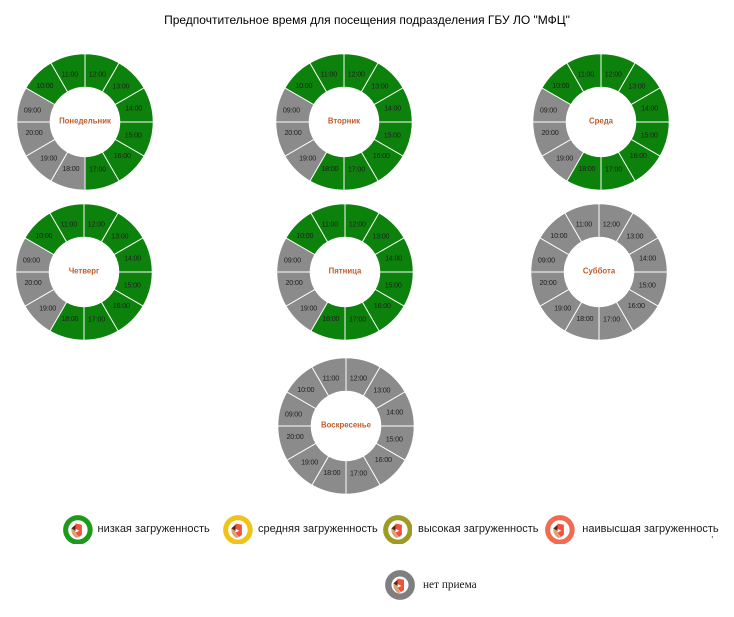 The image size is (734, 617). What do you see at coordinates (85, 121) in the screenshot?
I see `svg-text: Понедельник` at bounding box center [85, 121].